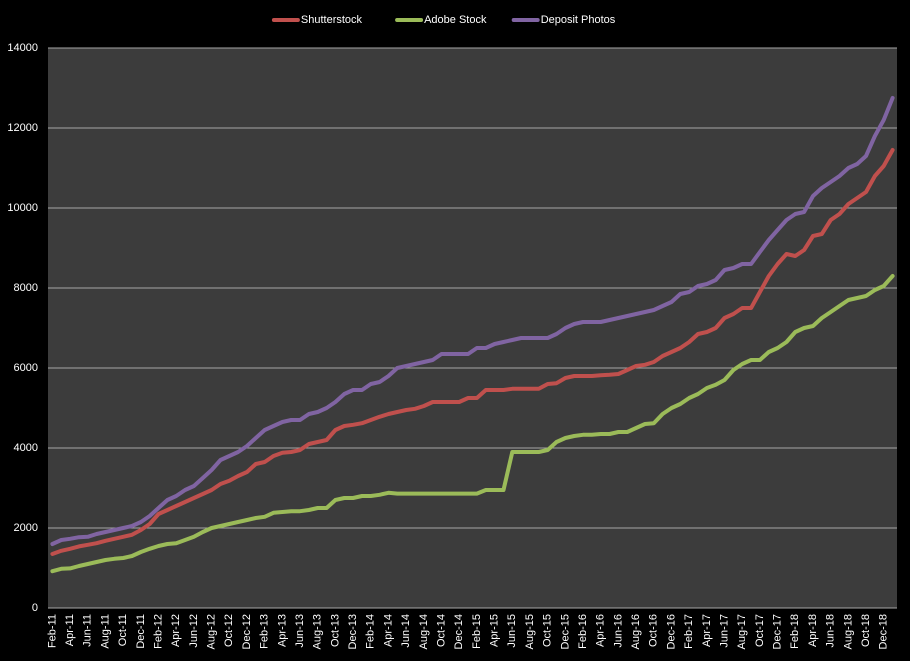 This screenshot has width=910, height=661. Describe the element at coordinates (654, 630) in the screenshot. I see `x-tick-label: Oct-16` at that location.